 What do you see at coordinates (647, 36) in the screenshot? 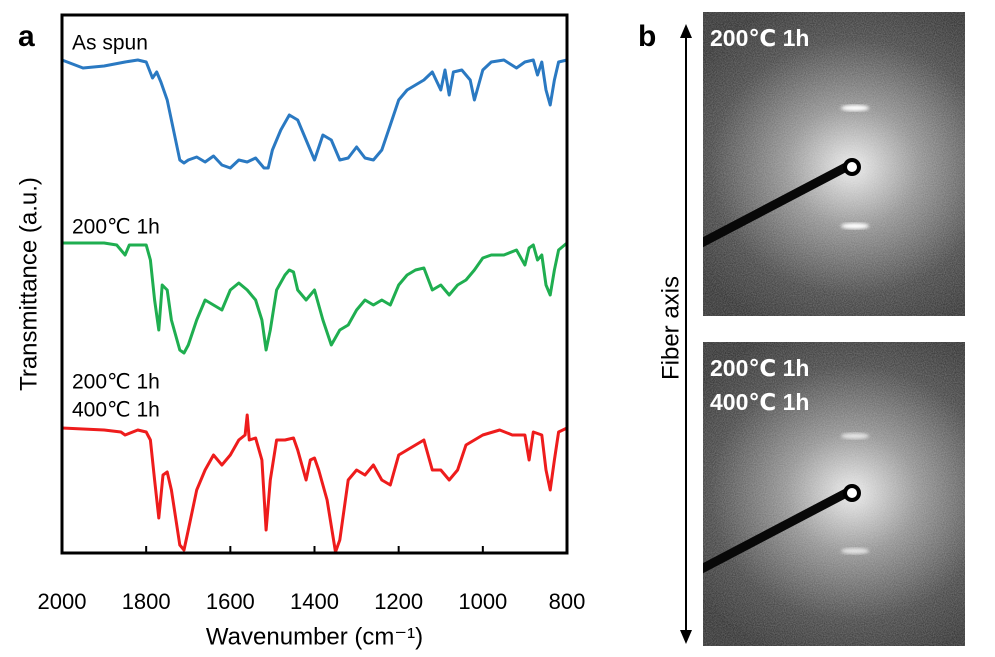
I see `panel-label: b` at bounding box center [647, 36].